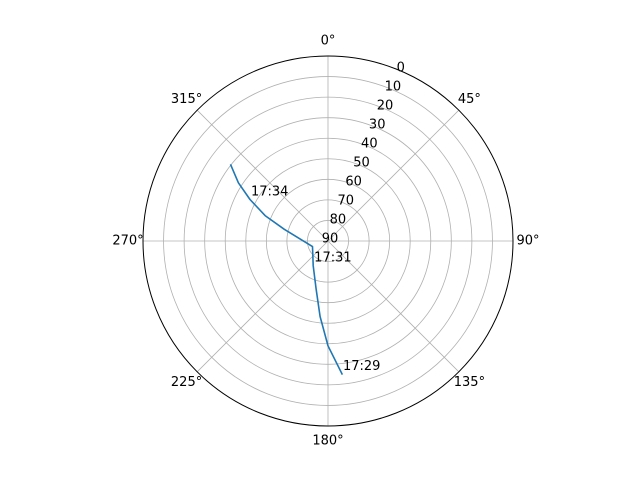 The image size is (640, 480). I want to click on theta-tick-label: 45°, so click(469, 99).